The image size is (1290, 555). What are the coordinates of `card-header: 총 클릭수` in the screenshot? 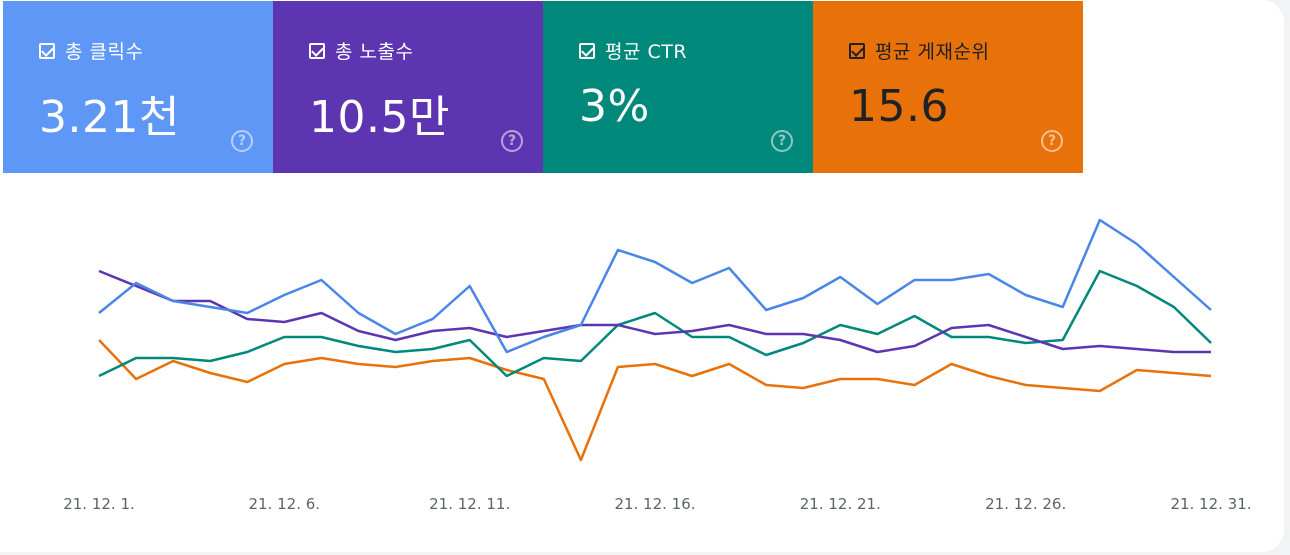 It's located at (91, 50).